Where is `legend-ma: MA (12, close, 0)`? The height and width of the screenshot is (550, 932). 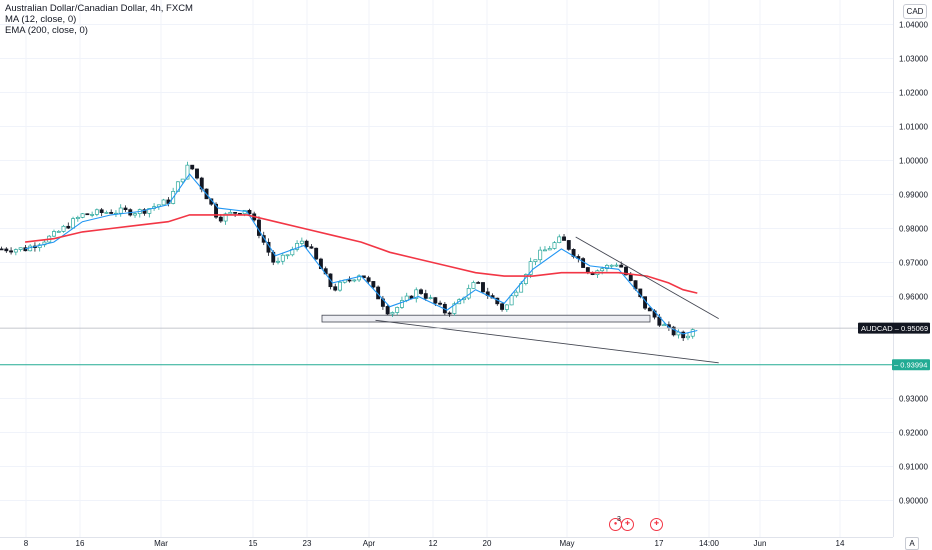
legend-ma: MA (12, close, 0) is located at coordinates (41, 19).